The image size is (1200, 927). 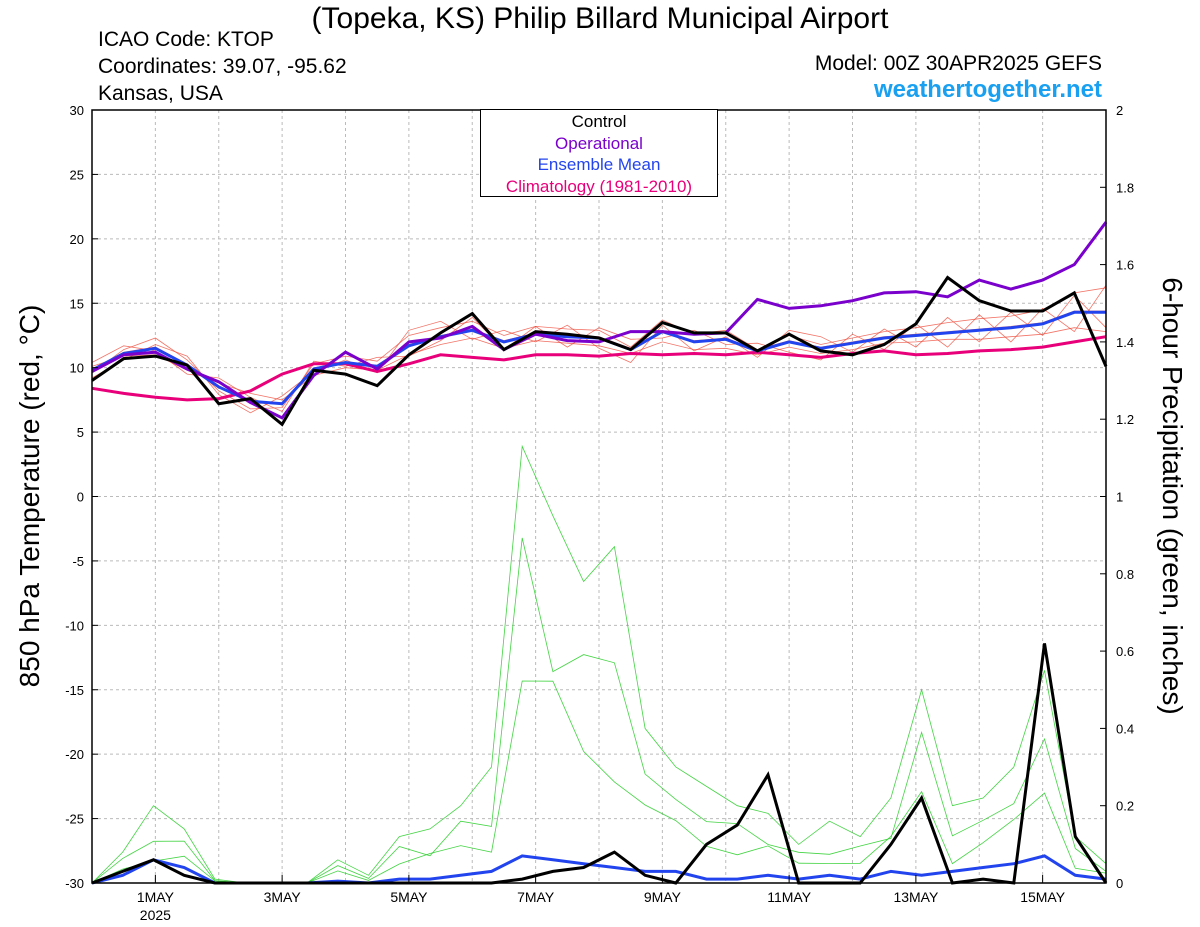 What do you see at coordinates (77, 239) in the screenshot?
I see `y-tick-label-left: 20` at bounding box center [77, 239].